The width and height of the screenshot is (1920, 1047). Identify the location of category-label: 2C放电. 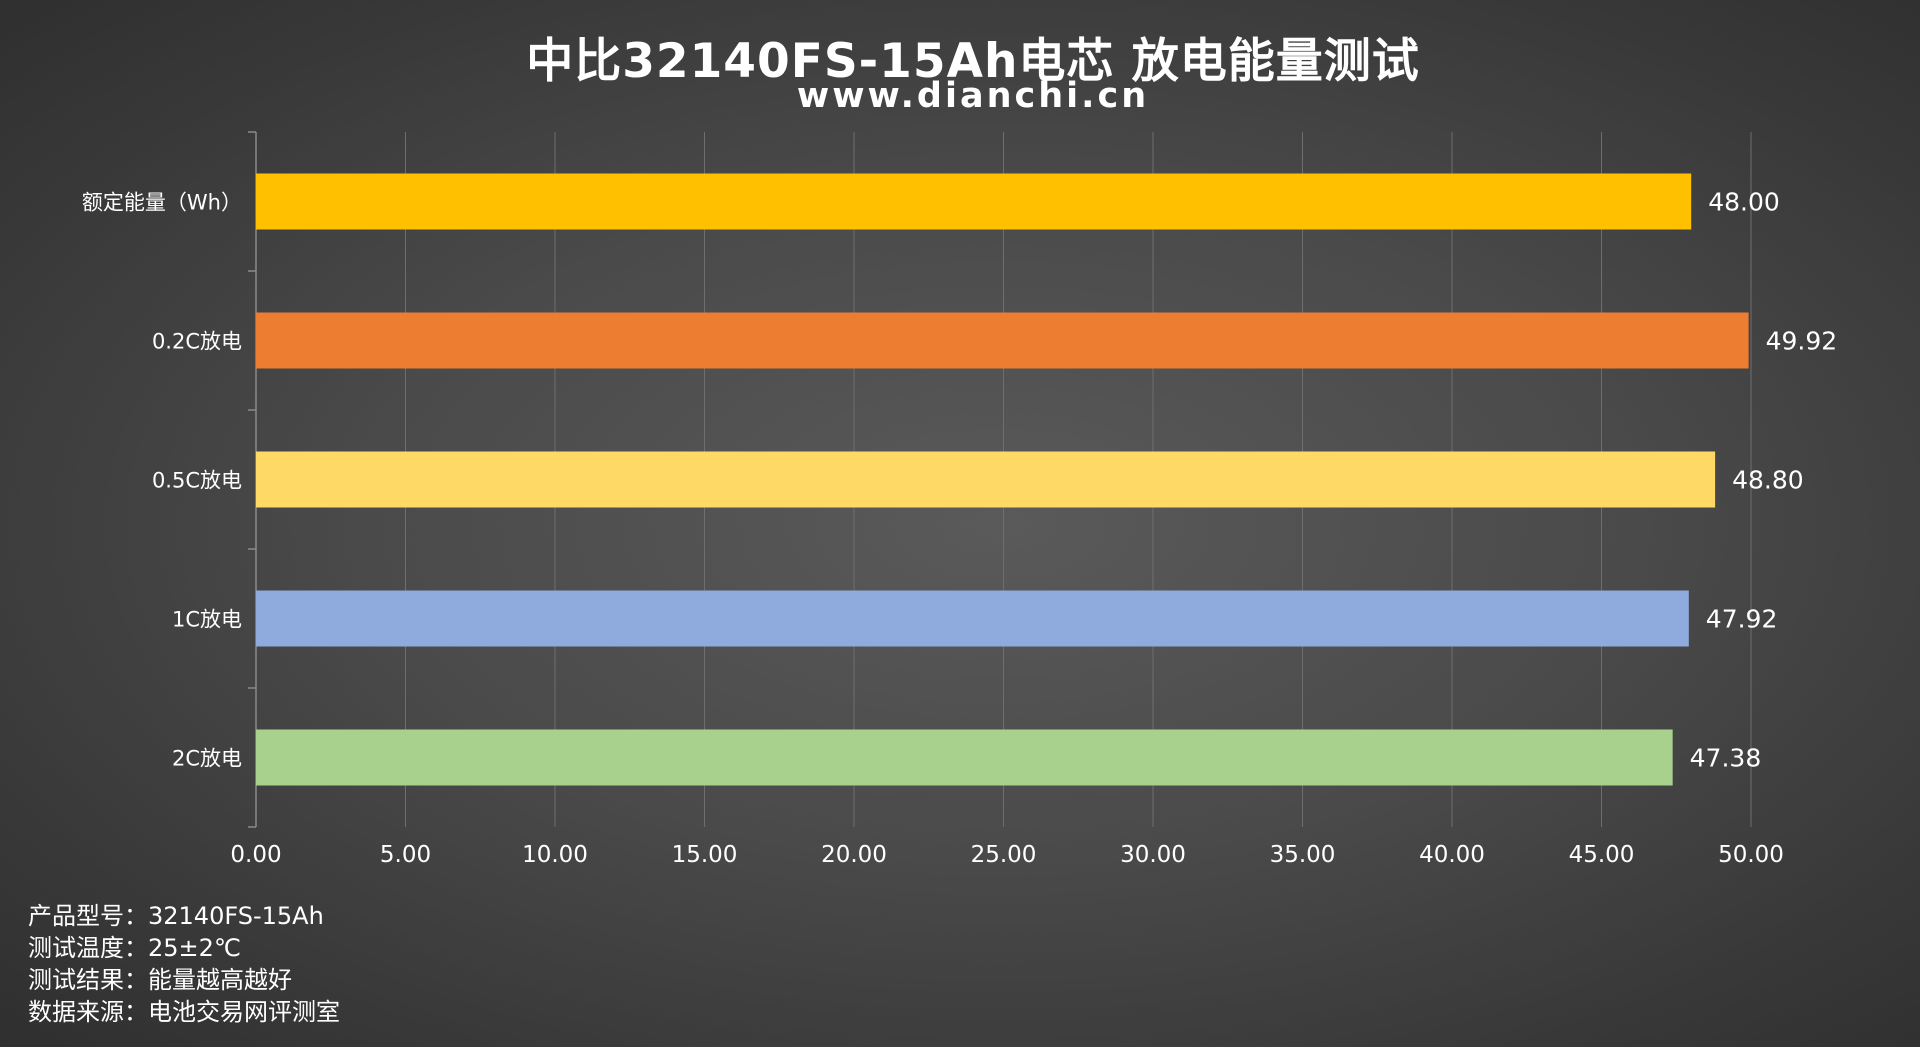
(207, 759).